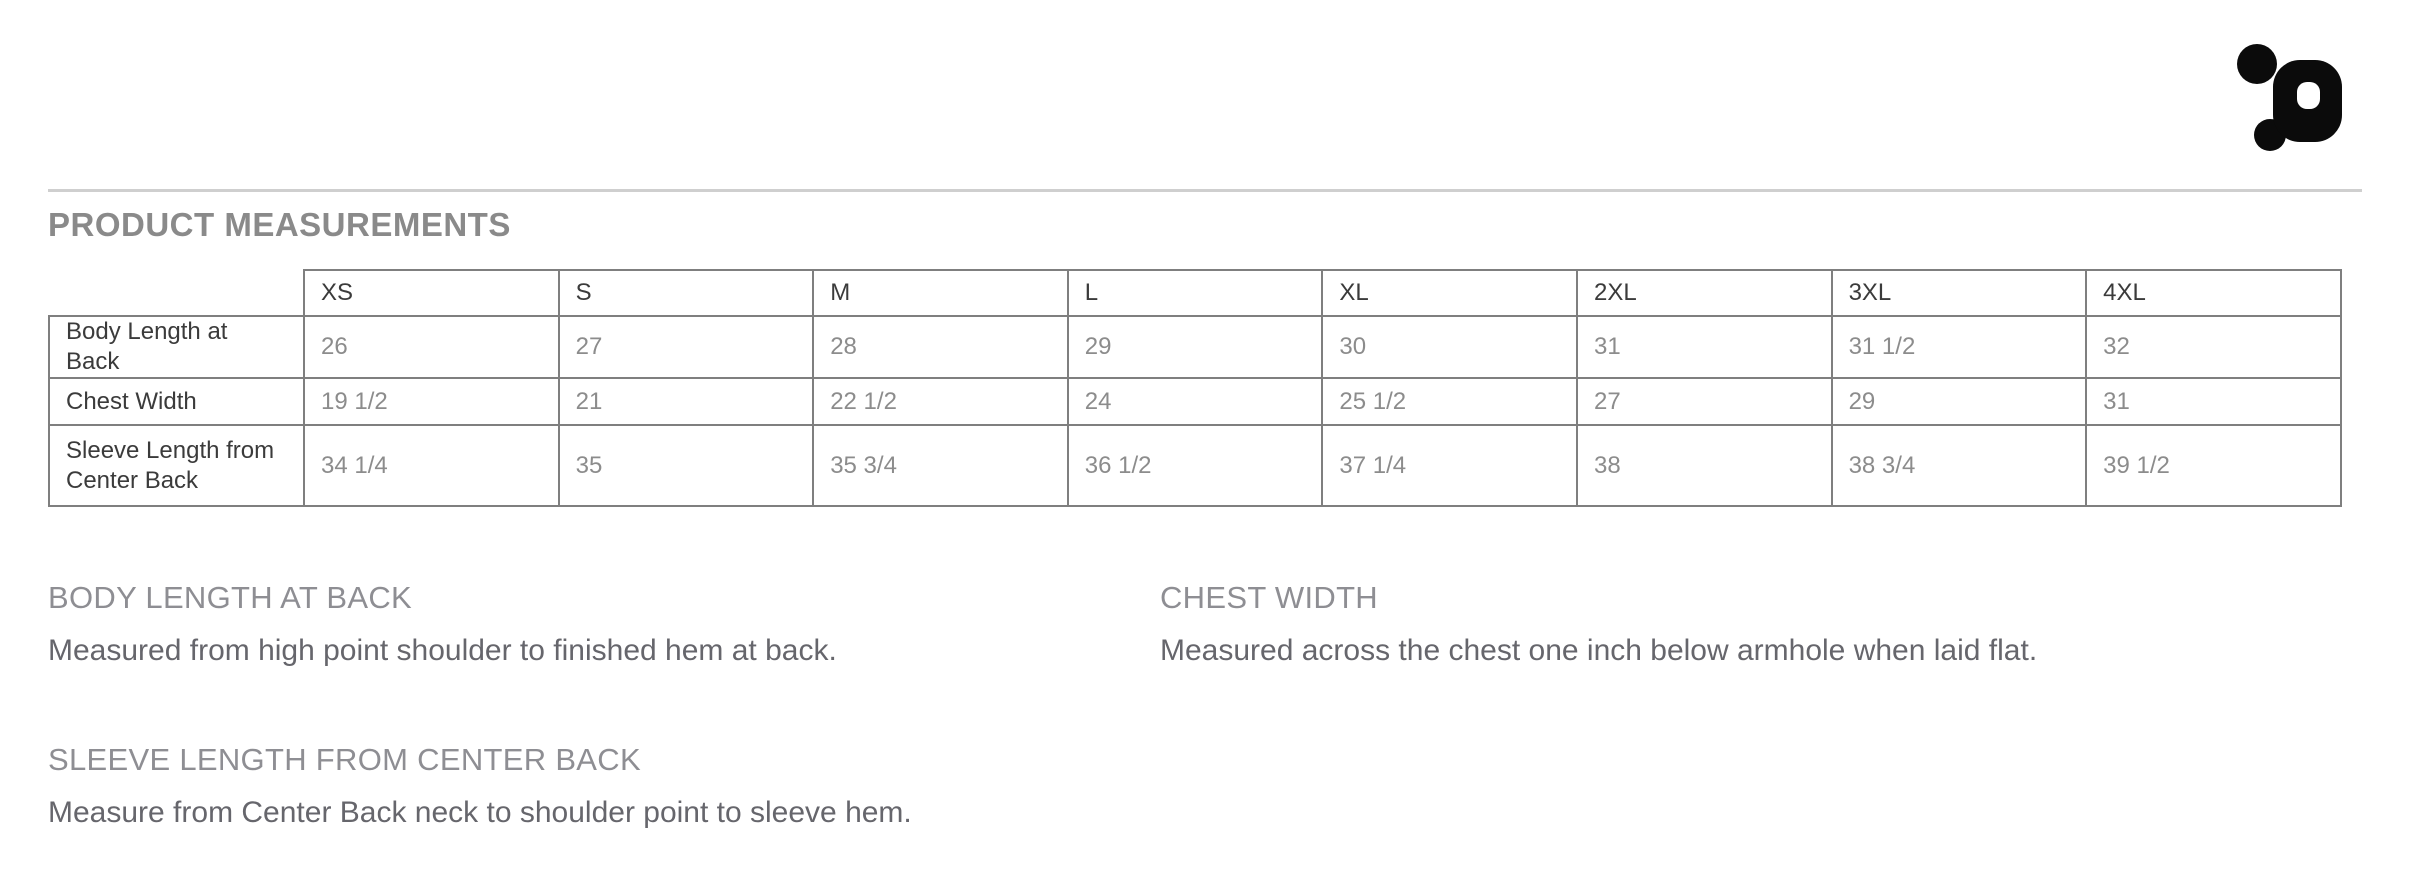  Describe the element at coordinates (686, 401) in the screenshot. I see `measurement-cell: 21` at that location.